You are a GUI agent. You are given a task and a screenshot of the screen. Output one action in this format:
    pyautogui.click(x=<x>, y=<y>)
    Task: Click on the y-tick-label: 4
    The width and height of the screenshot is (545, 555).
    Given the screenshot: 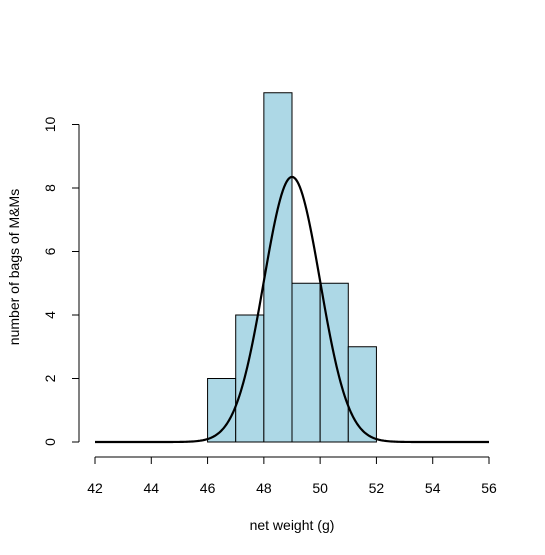 What is the action you would take?
    pyautogui.click(x=50, y=315)
    